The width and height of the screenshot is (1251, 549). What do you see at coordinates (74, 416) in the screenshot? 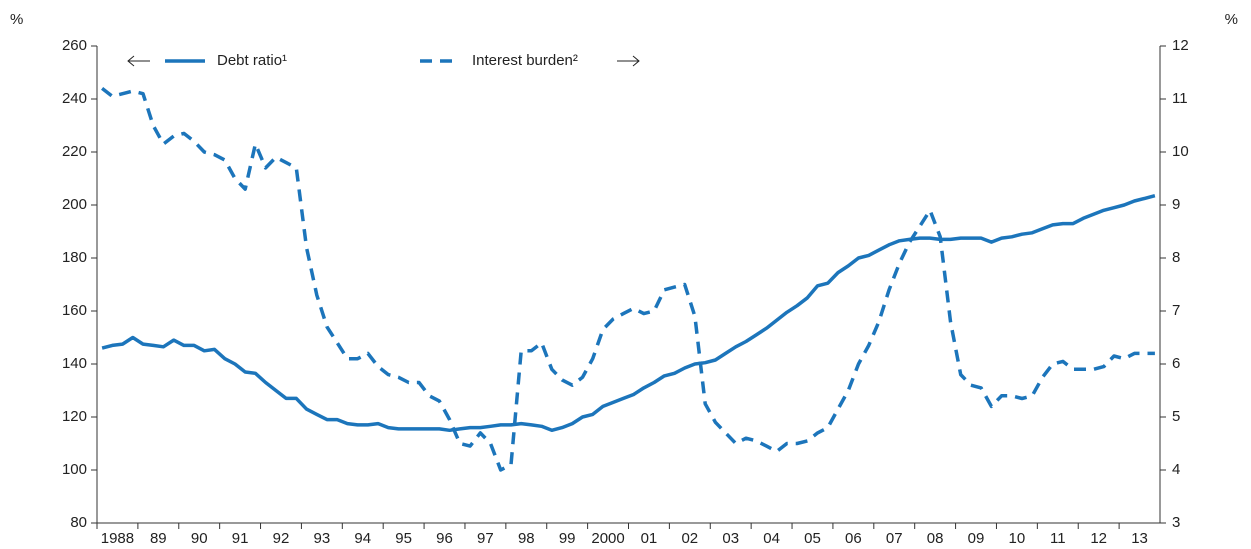
I see `y-tick-label: 120` at bounding box center [74, 416].